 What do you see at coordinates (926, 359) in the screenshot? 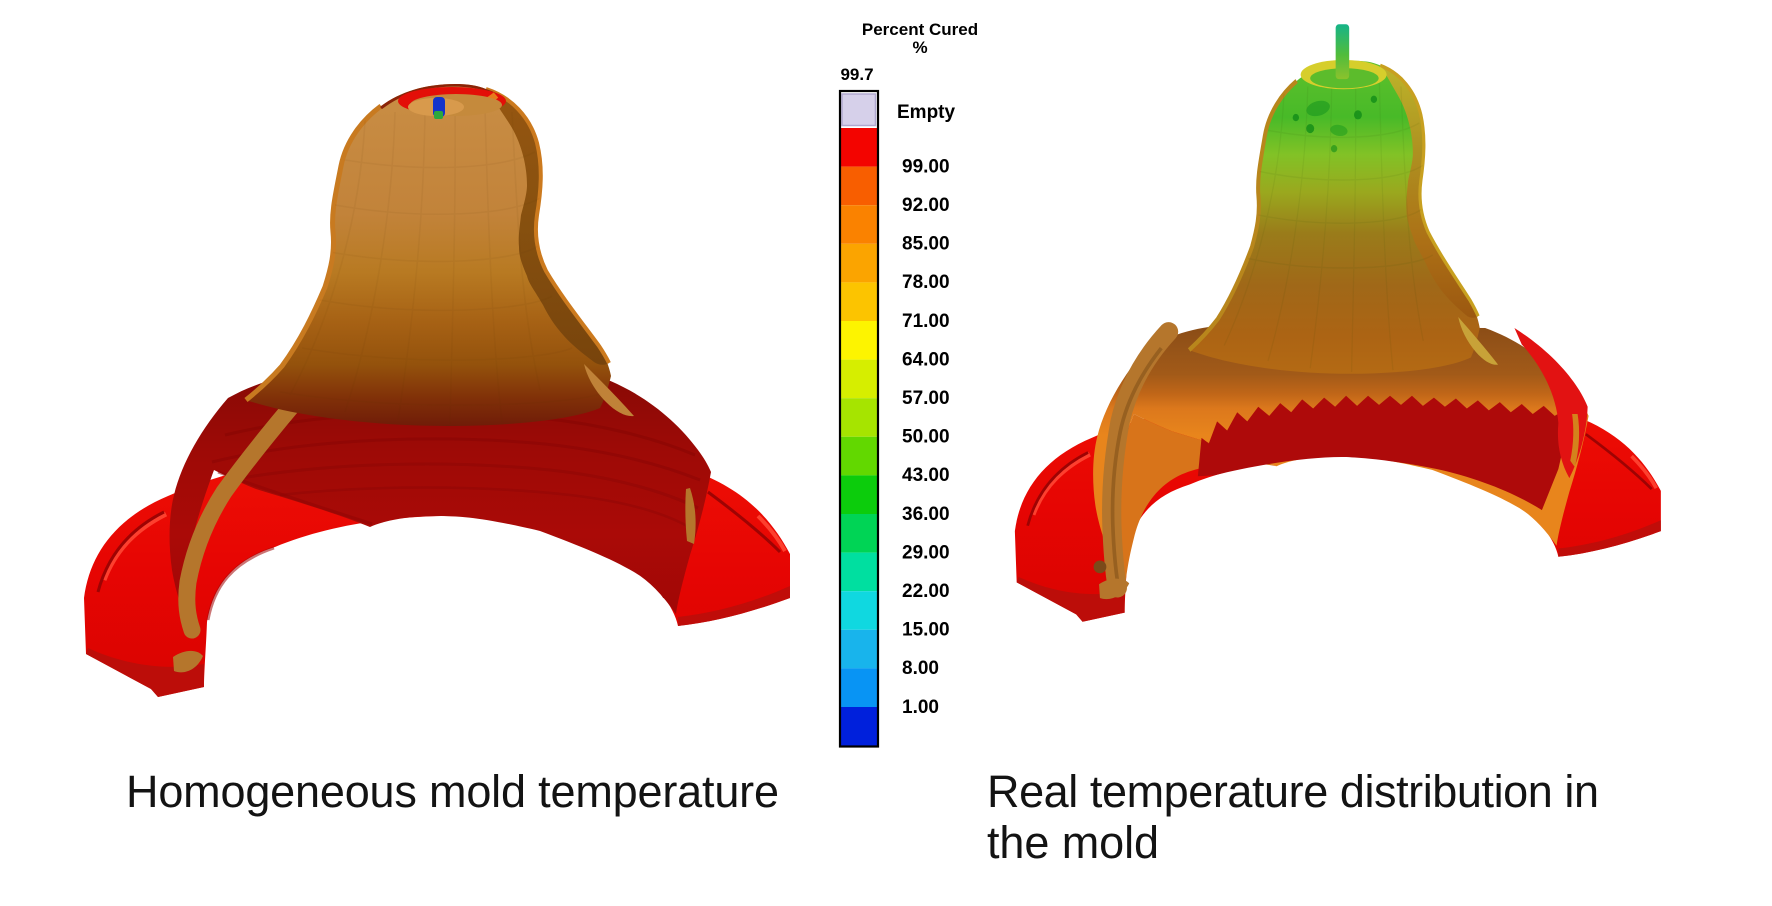
I see `svg-text: 64.00` at bounding box center [926, 359].